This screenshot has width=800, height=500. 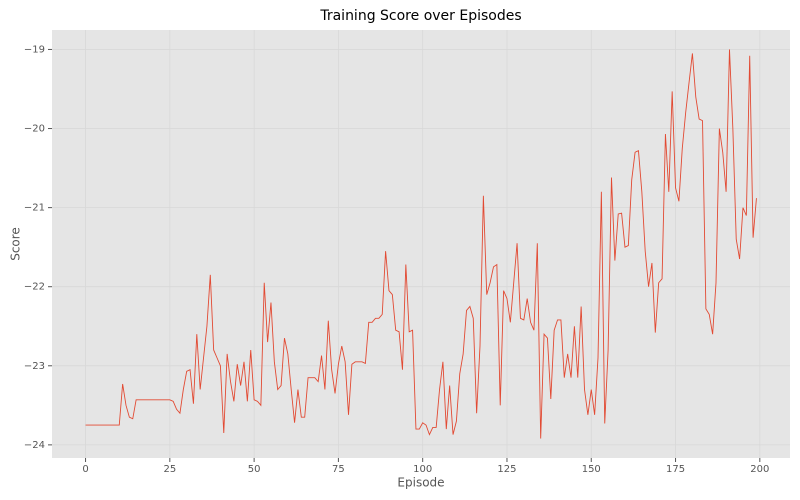 What do you see at coordinates (420, 16) in the screenshot?
I see `chart-title: Training Score over Episodes` at bounding box center [420, 16].